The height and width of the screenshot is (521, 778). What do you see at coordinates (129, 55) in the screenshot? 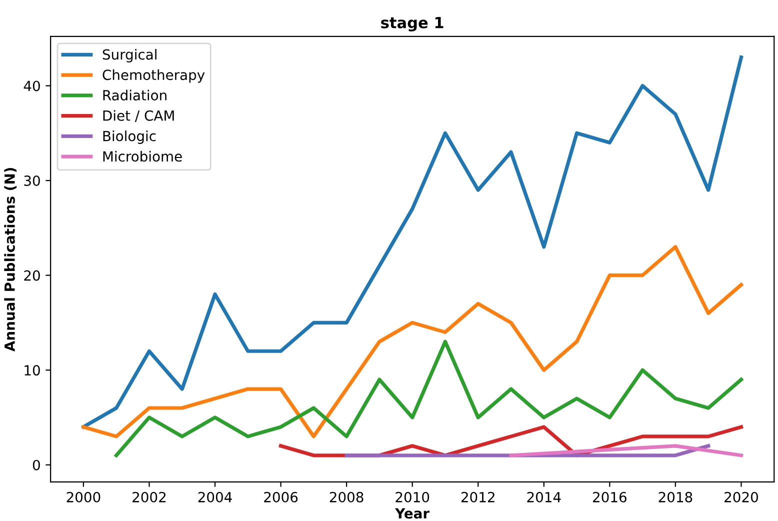
I see `legend-label: Surgical` at bounding box center [129, 55].